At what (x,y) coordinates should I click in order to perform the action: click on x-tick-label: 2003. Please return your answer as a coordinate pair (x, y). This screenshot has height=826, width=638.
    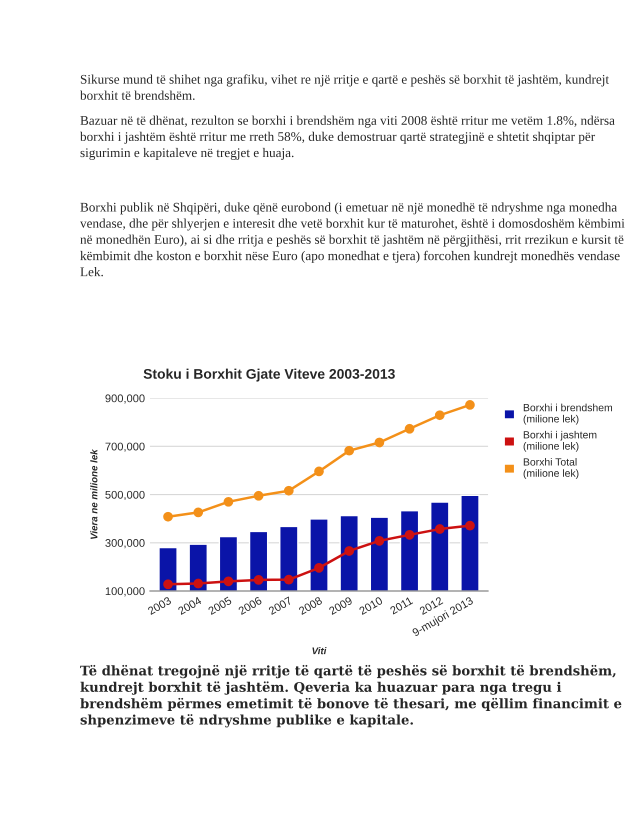
    Looking at the image, I should click on (159, 606).